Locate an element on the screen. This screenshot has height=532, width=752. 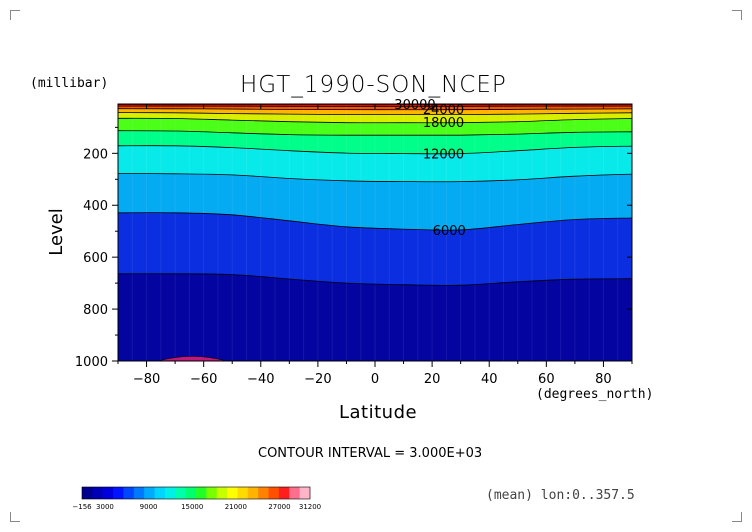
x-tick-label: 20 is located at coordinates (432, 379).